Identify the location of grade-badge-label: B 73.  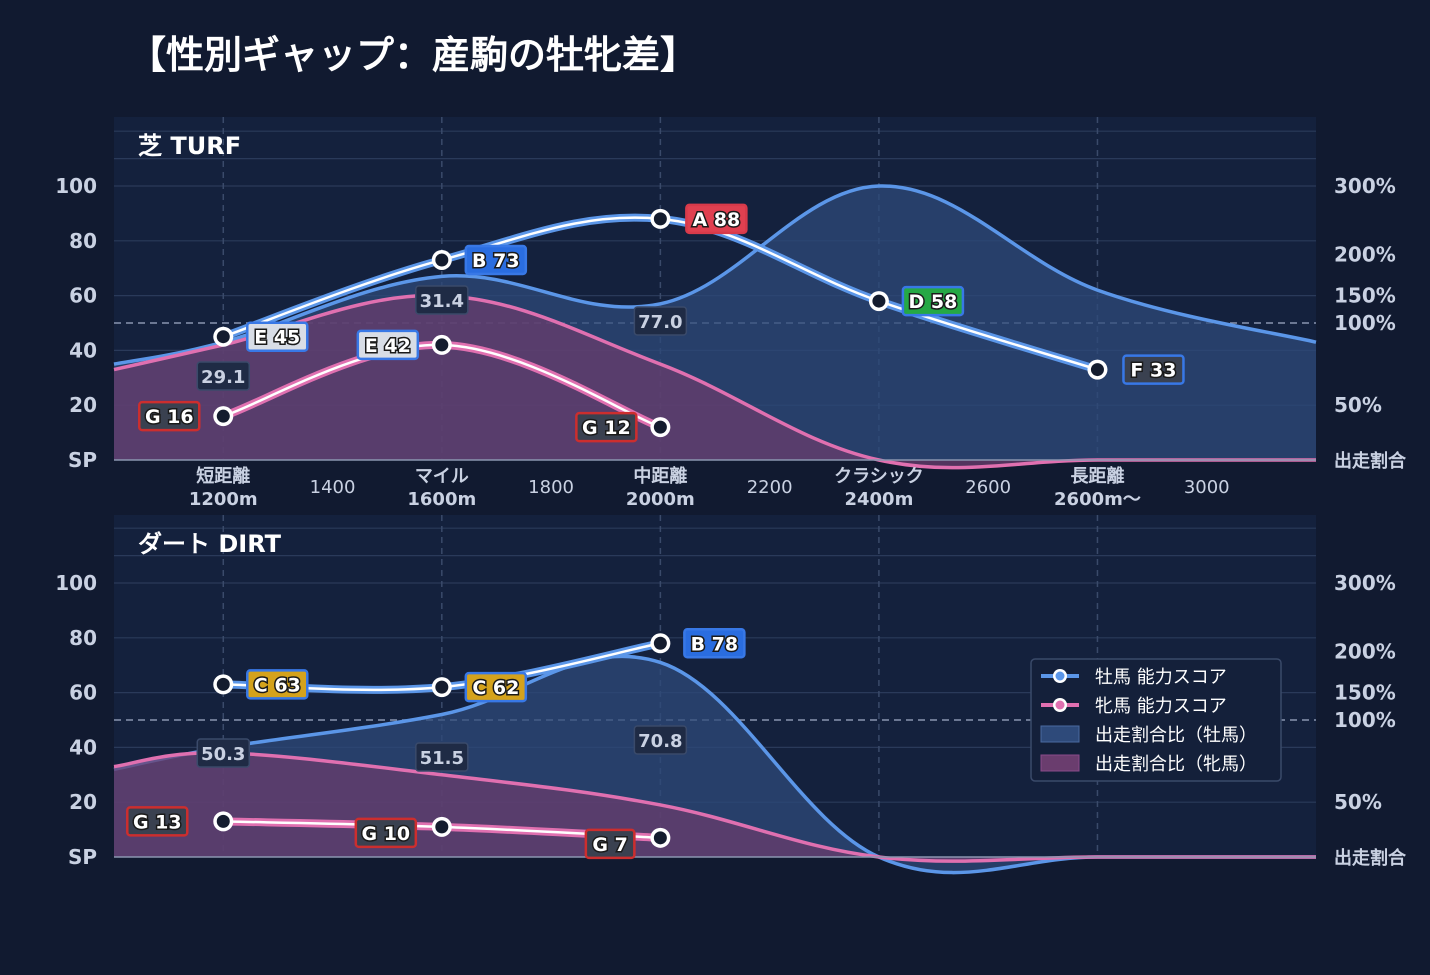
(496, 261).